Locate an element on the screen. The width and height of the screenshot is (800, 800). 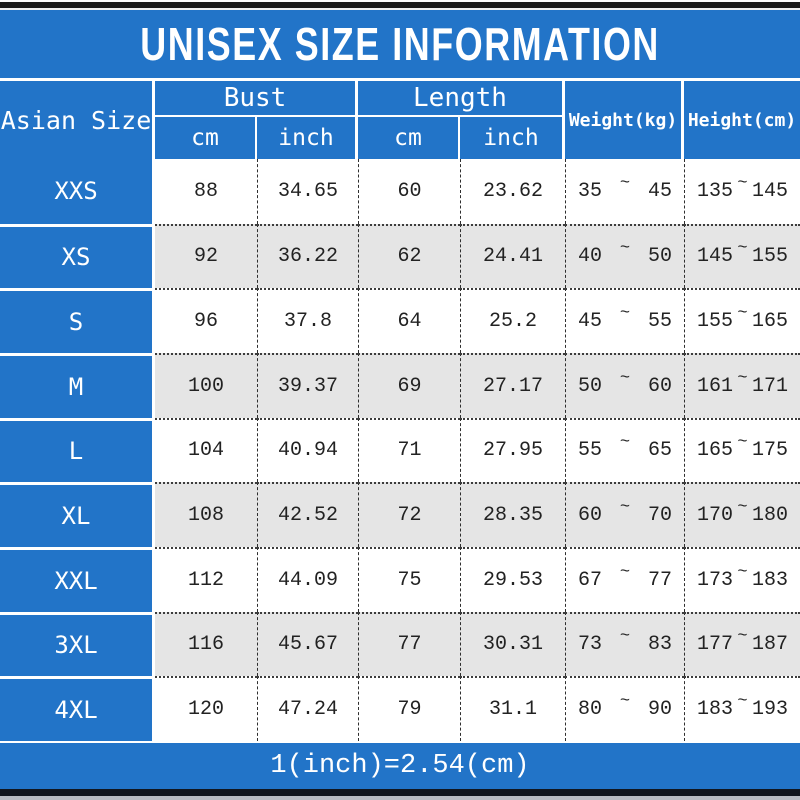
conversion-note: 1(inch)=2.54(cm) is located at coordinates (400, 766).